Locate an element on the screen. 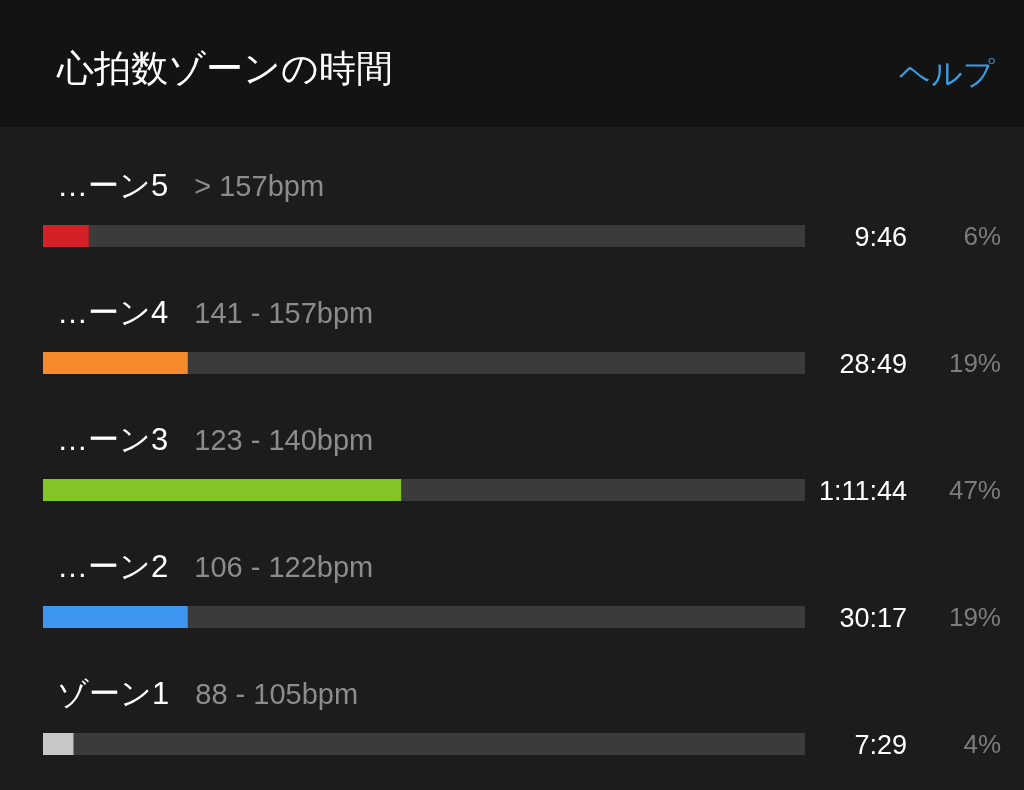 Image resolution: width=1024 pixels, height=790 pixels. bpm-range: 106 - 122bpm is located at coordinates (284, 567).